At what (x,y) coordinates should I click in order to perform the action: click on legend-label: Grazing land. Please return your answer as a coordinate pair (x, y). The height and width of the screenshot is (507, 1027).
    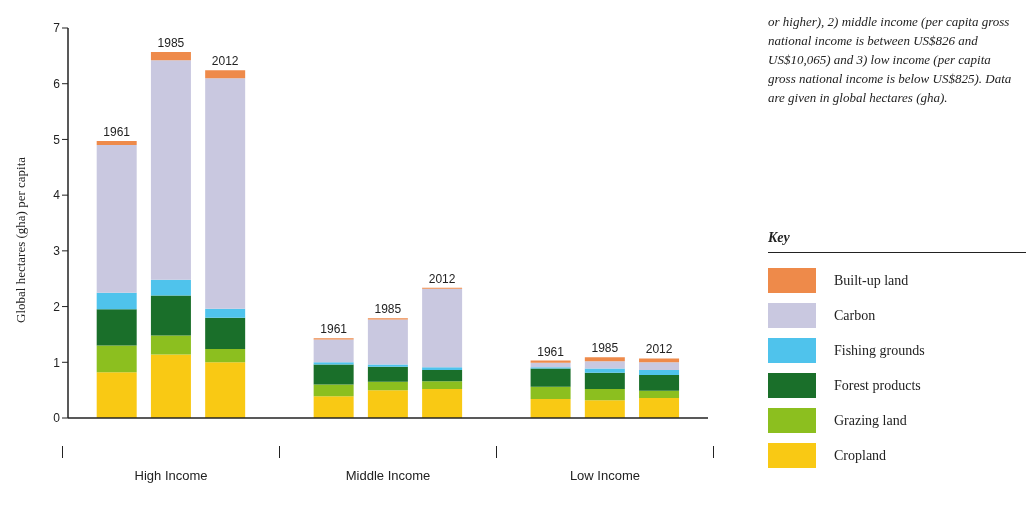
    Looking at the image, I should click on (870, 420).